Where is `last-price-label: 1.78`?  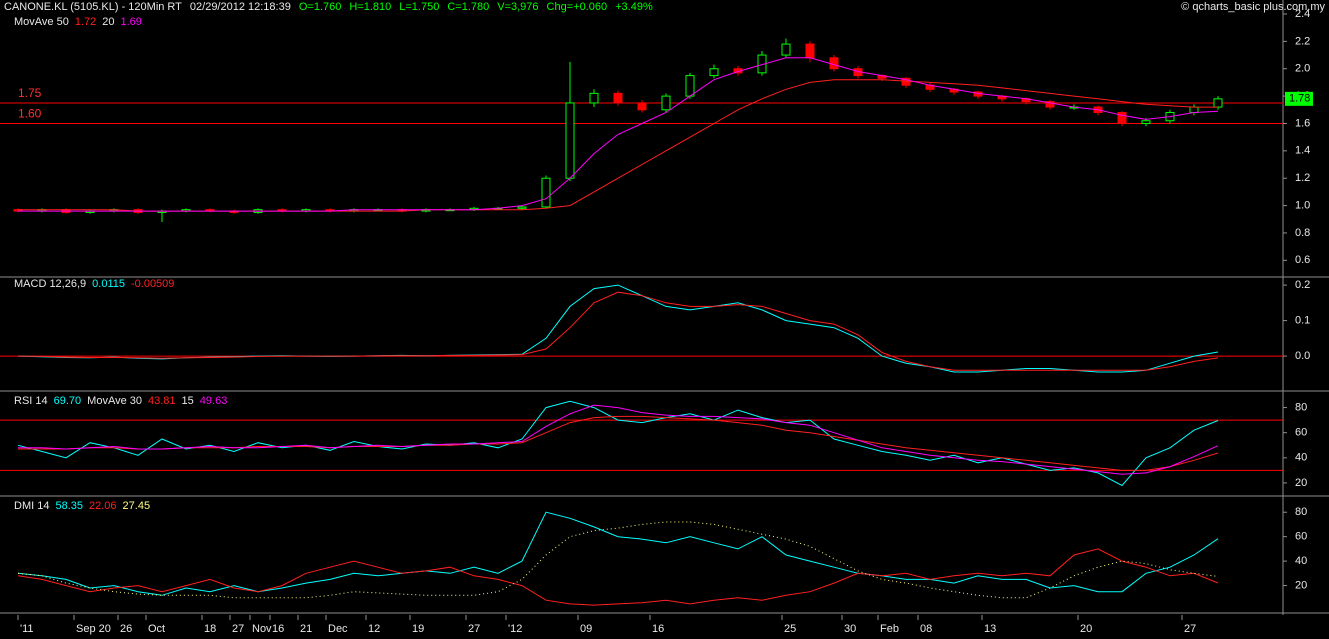
last-price-label: 1.78 is located at coordinates (1299, 99).